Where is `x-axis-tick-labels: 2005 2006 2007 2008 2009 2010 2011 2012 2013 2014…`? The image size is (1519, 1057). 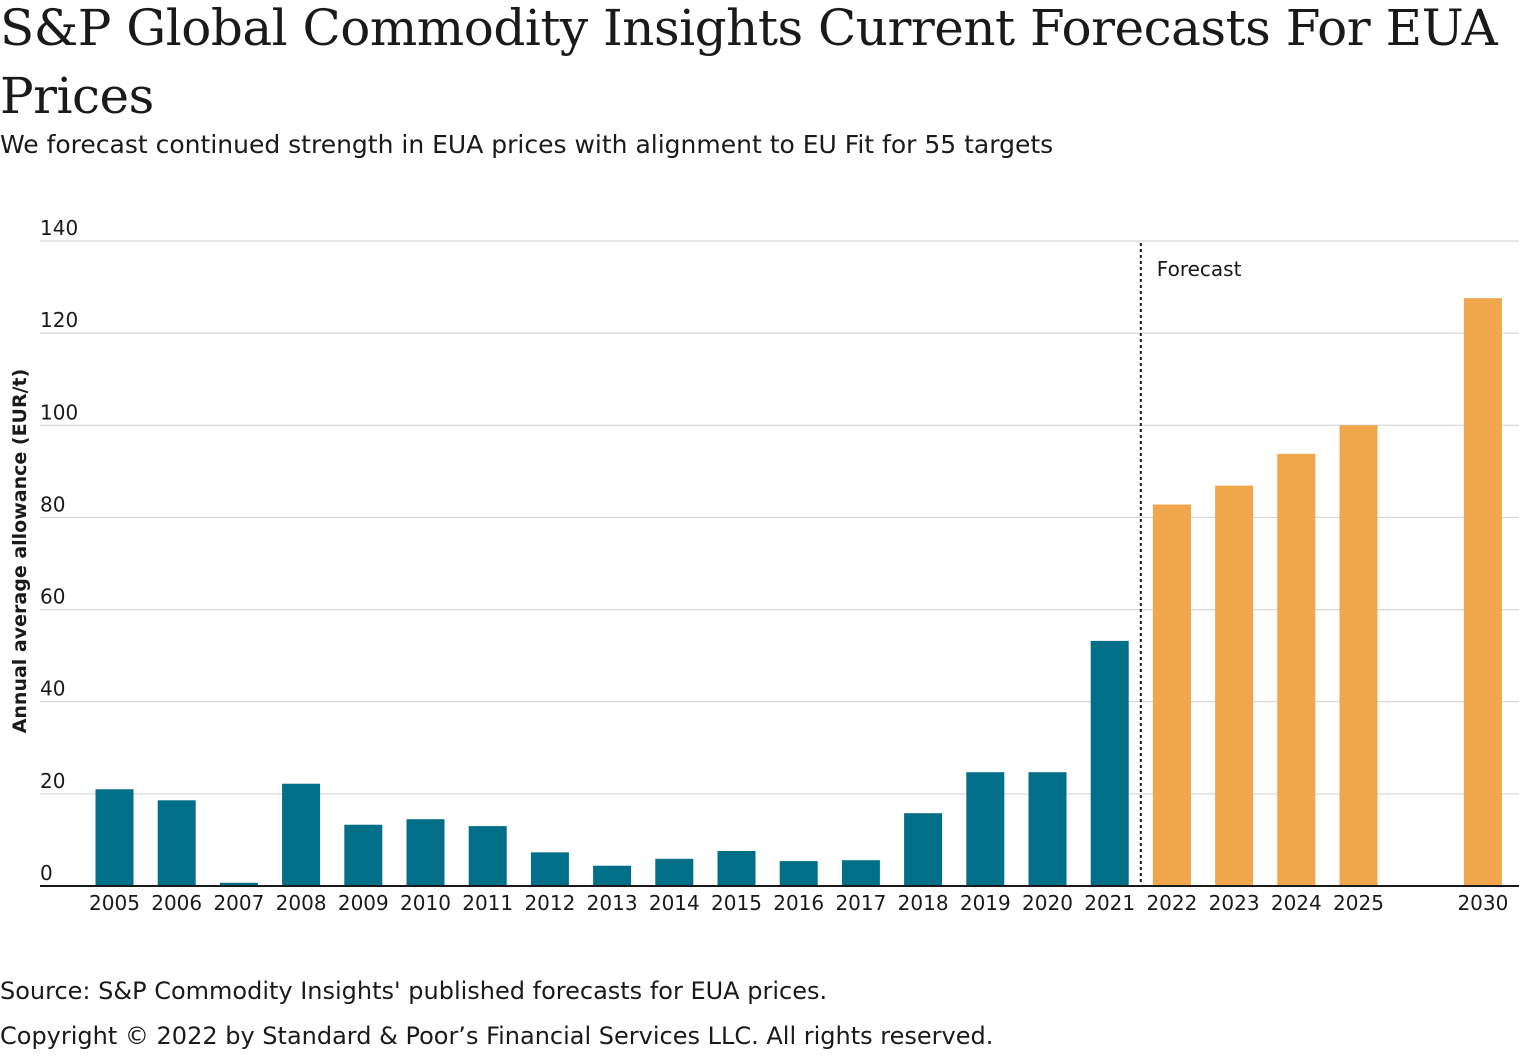 x-axis-tick-labels: 2005 2006 2007 2008 2009 2010 2011 2012 2013 2014… is located at coordinates (798, 903).